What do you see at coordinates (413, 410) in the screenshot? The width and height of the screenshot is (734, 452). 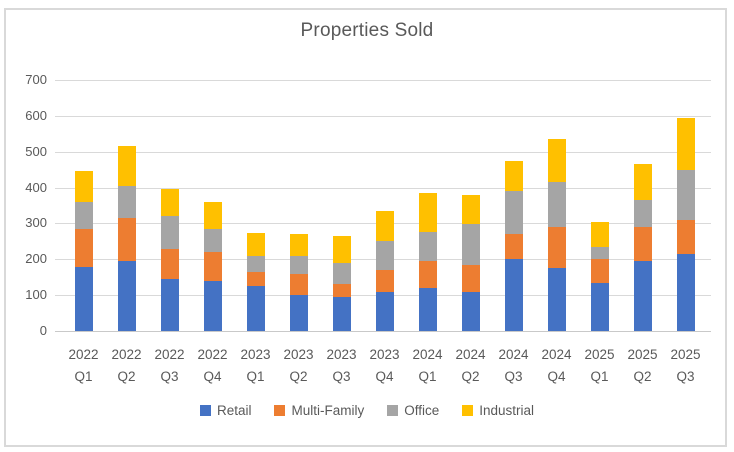 I see `legend-item-office: Office` at bounding box center [413, 410].